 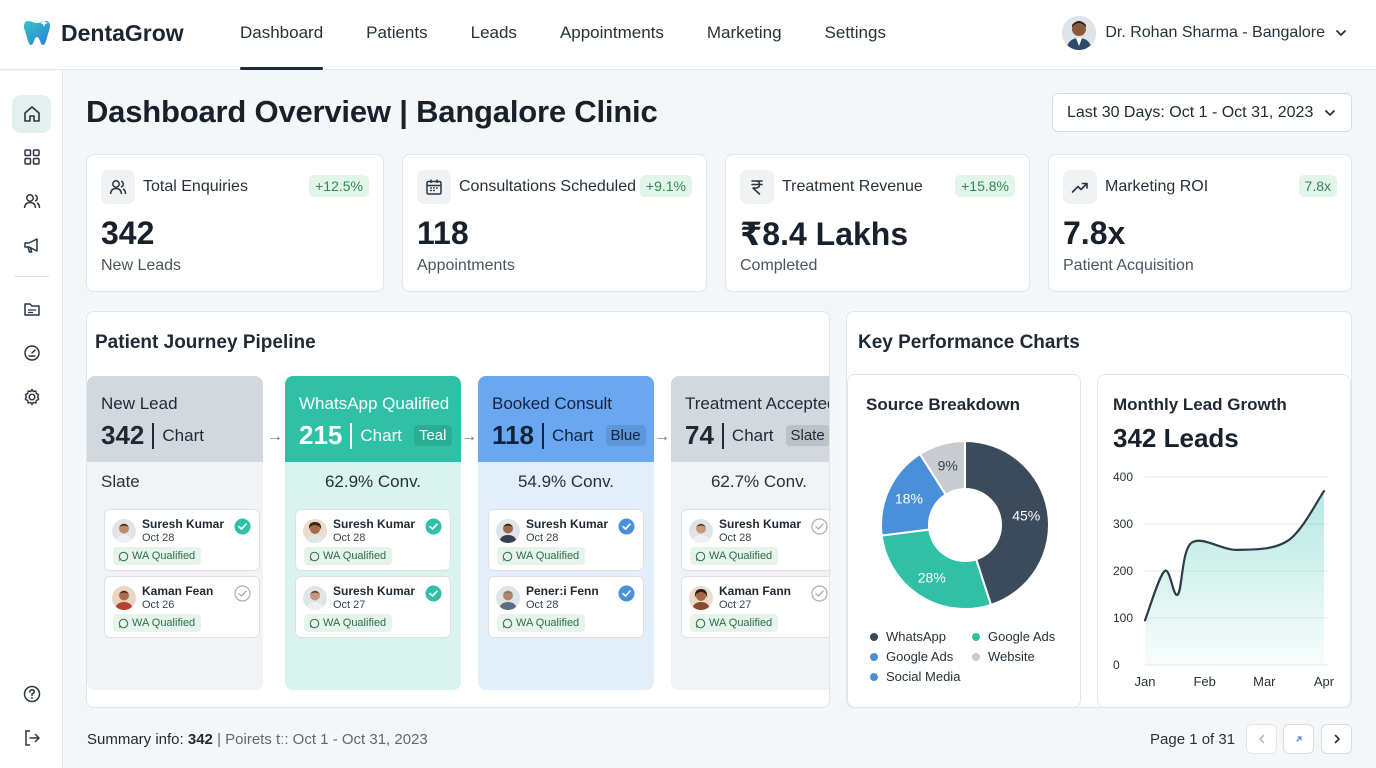 What do you see at coordinates (122, 32) in the screenshot?
I see `app-name: DentaGrow` at bounding box center [122, 32].